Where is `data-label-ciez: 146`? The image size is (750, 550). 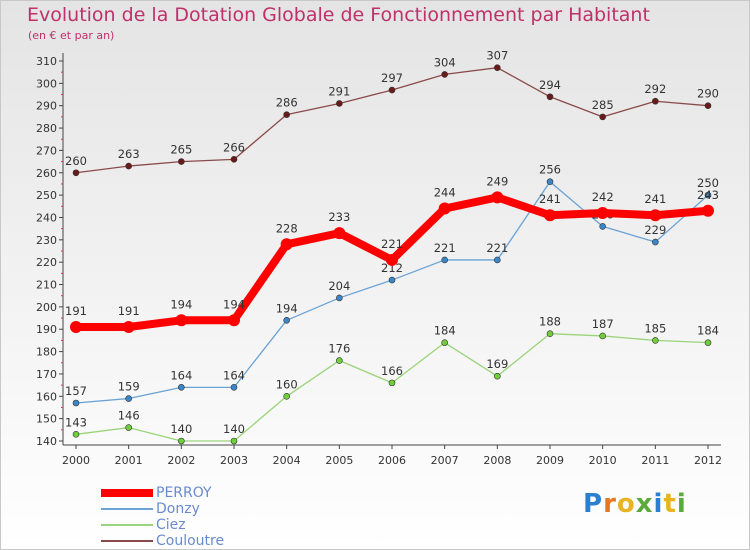 data-label-ciez: 146 is located at coordinates (129, 416).